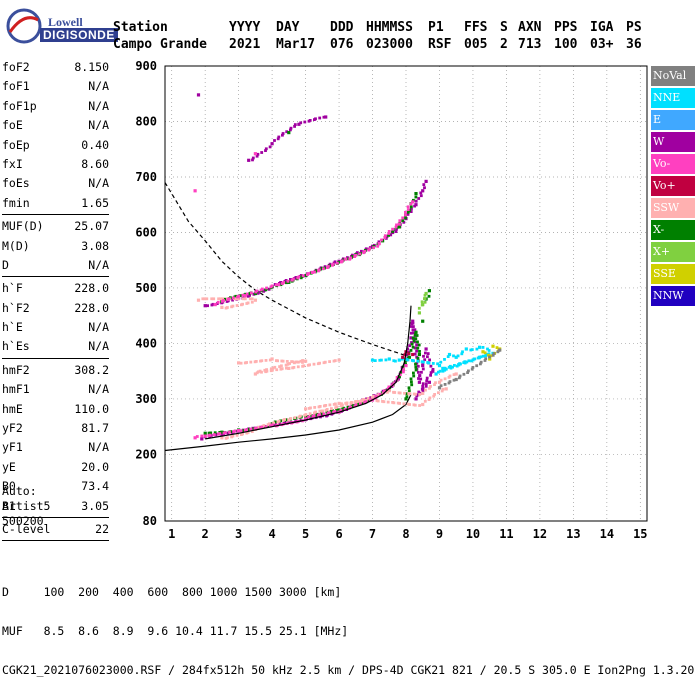 The image size is (700, 690). Describe the element at coordinates (79, 35) in the screenshot. I see `logo-digisonde-text: DIGISONDE` at that location.